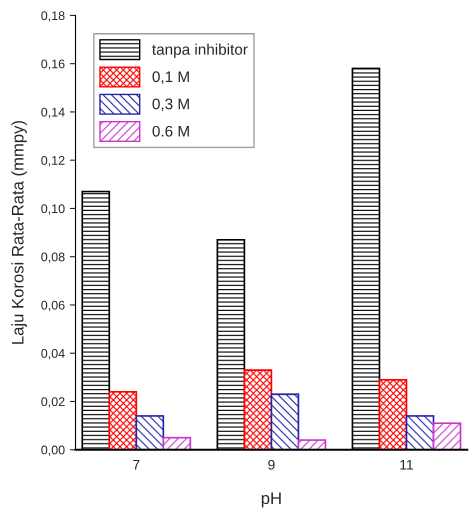 This screenshot has height=514, width=472. Describe the element at coordinates (53, 64) in the screenshot. I see `y-tick-label: 0,16` at that location.